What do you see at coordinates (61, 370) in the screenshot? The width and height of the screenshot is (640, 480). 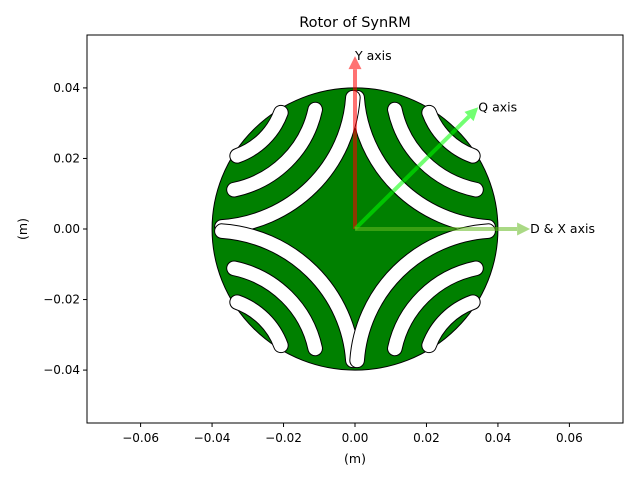 I see `y-tick-label: −0.04` at bounding box center [61, 370].